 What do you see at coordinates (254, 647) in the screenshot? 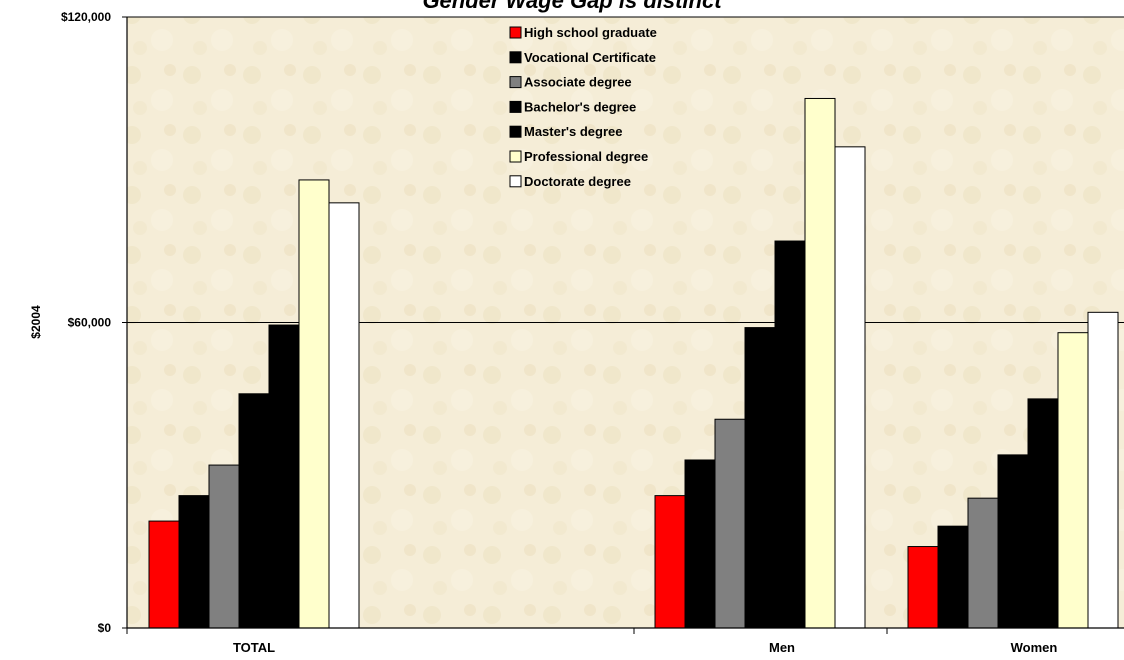
I see `x-category-label: TOTAL` at bounding box center [254, 647].